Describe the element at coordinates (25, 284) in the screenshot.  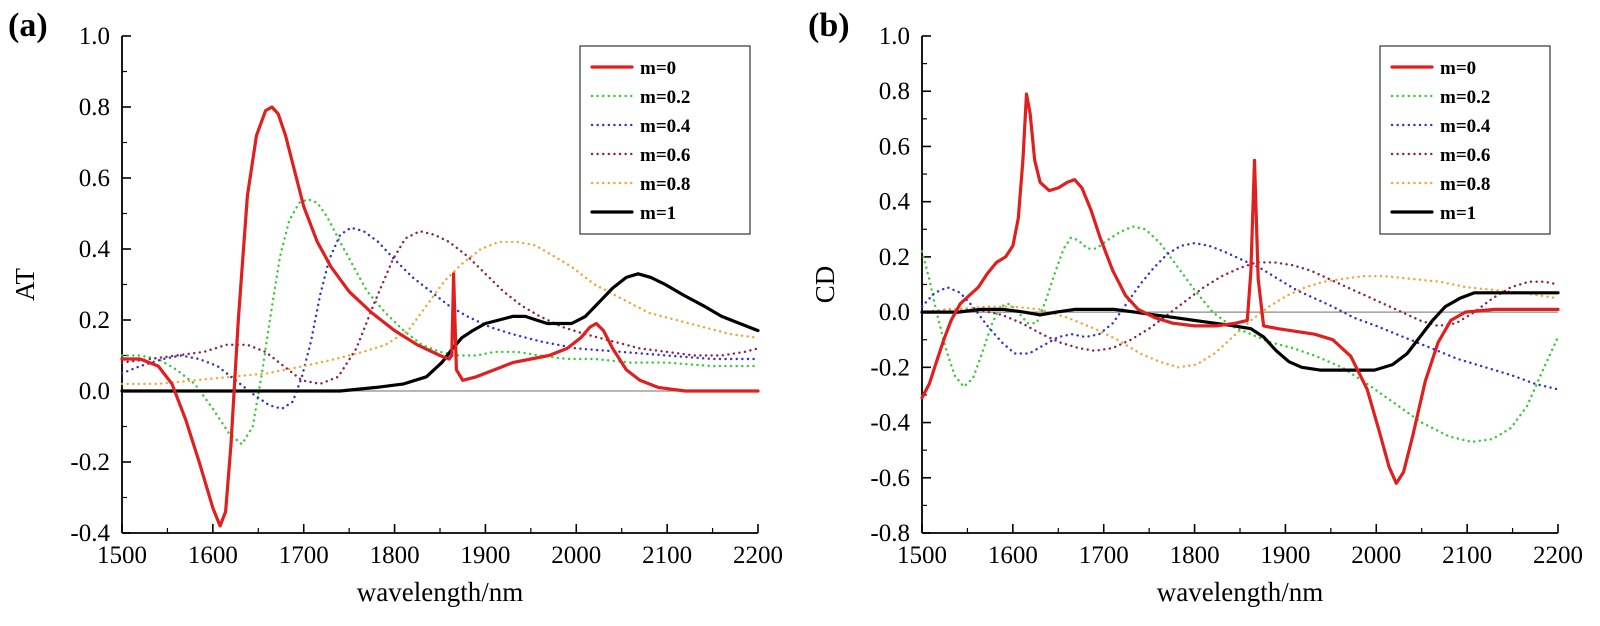
I see `y-axis-title: AT` at that location.